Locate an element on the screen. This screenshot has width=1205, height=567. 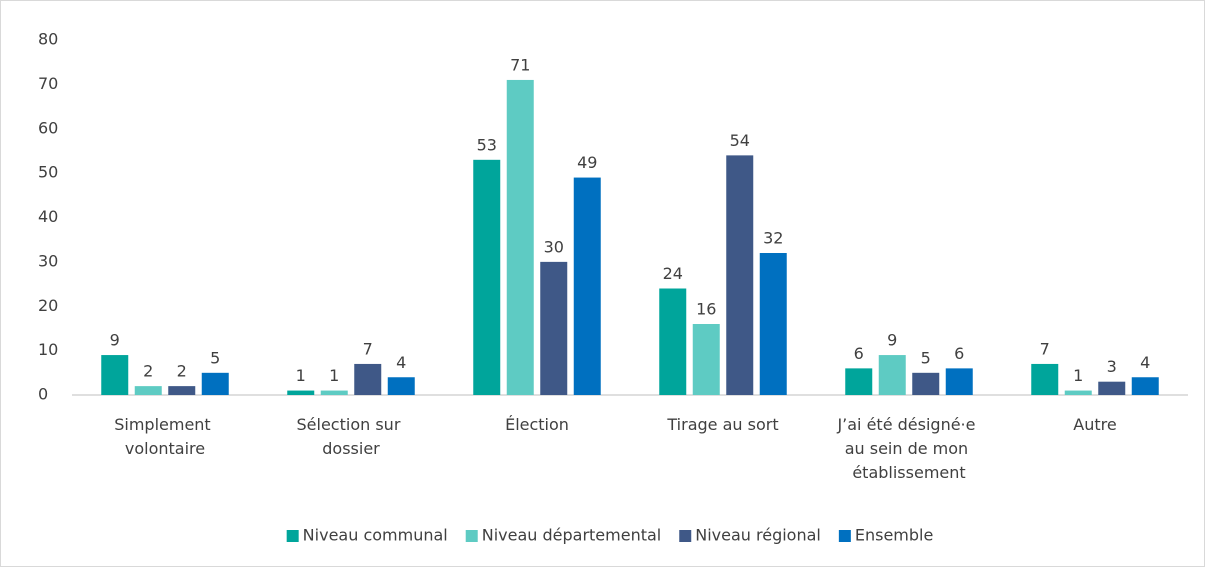
value-label: 3 is located at coordinates (1112, 366).